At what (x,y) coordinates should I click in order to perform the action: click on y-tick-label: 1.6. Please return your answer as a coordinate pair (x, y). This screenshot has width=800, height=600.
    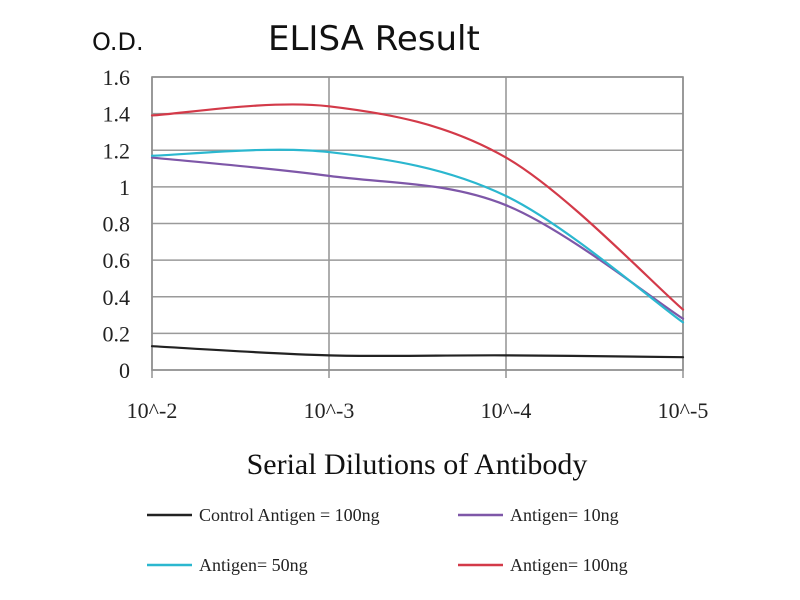
    Looking at the image, I should click on (117, 77).